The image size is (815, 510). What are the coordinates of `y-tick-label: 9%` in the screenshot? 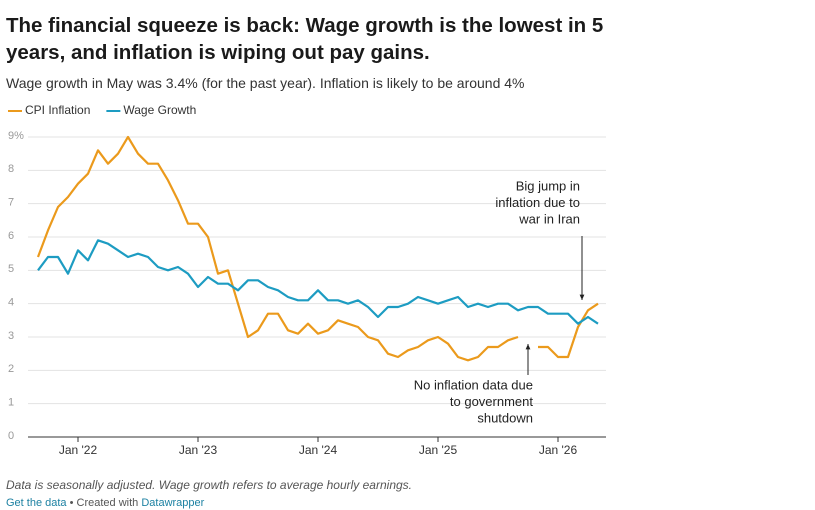 It's located at (16, 136).